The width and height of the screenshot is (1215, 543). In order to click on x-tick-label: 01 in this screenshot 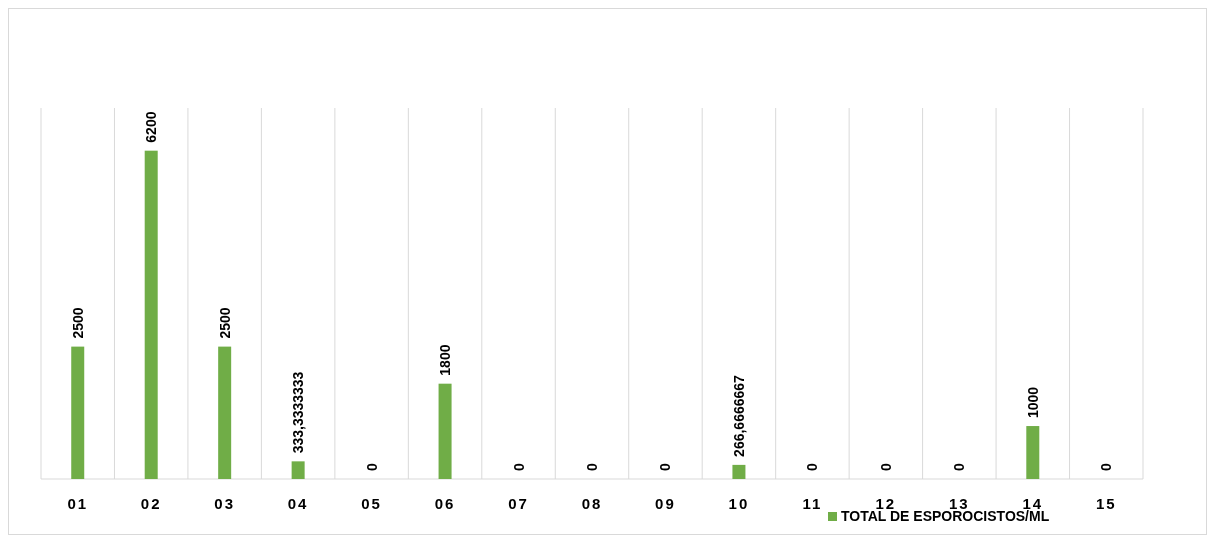, I will do `click(78, 503)`.